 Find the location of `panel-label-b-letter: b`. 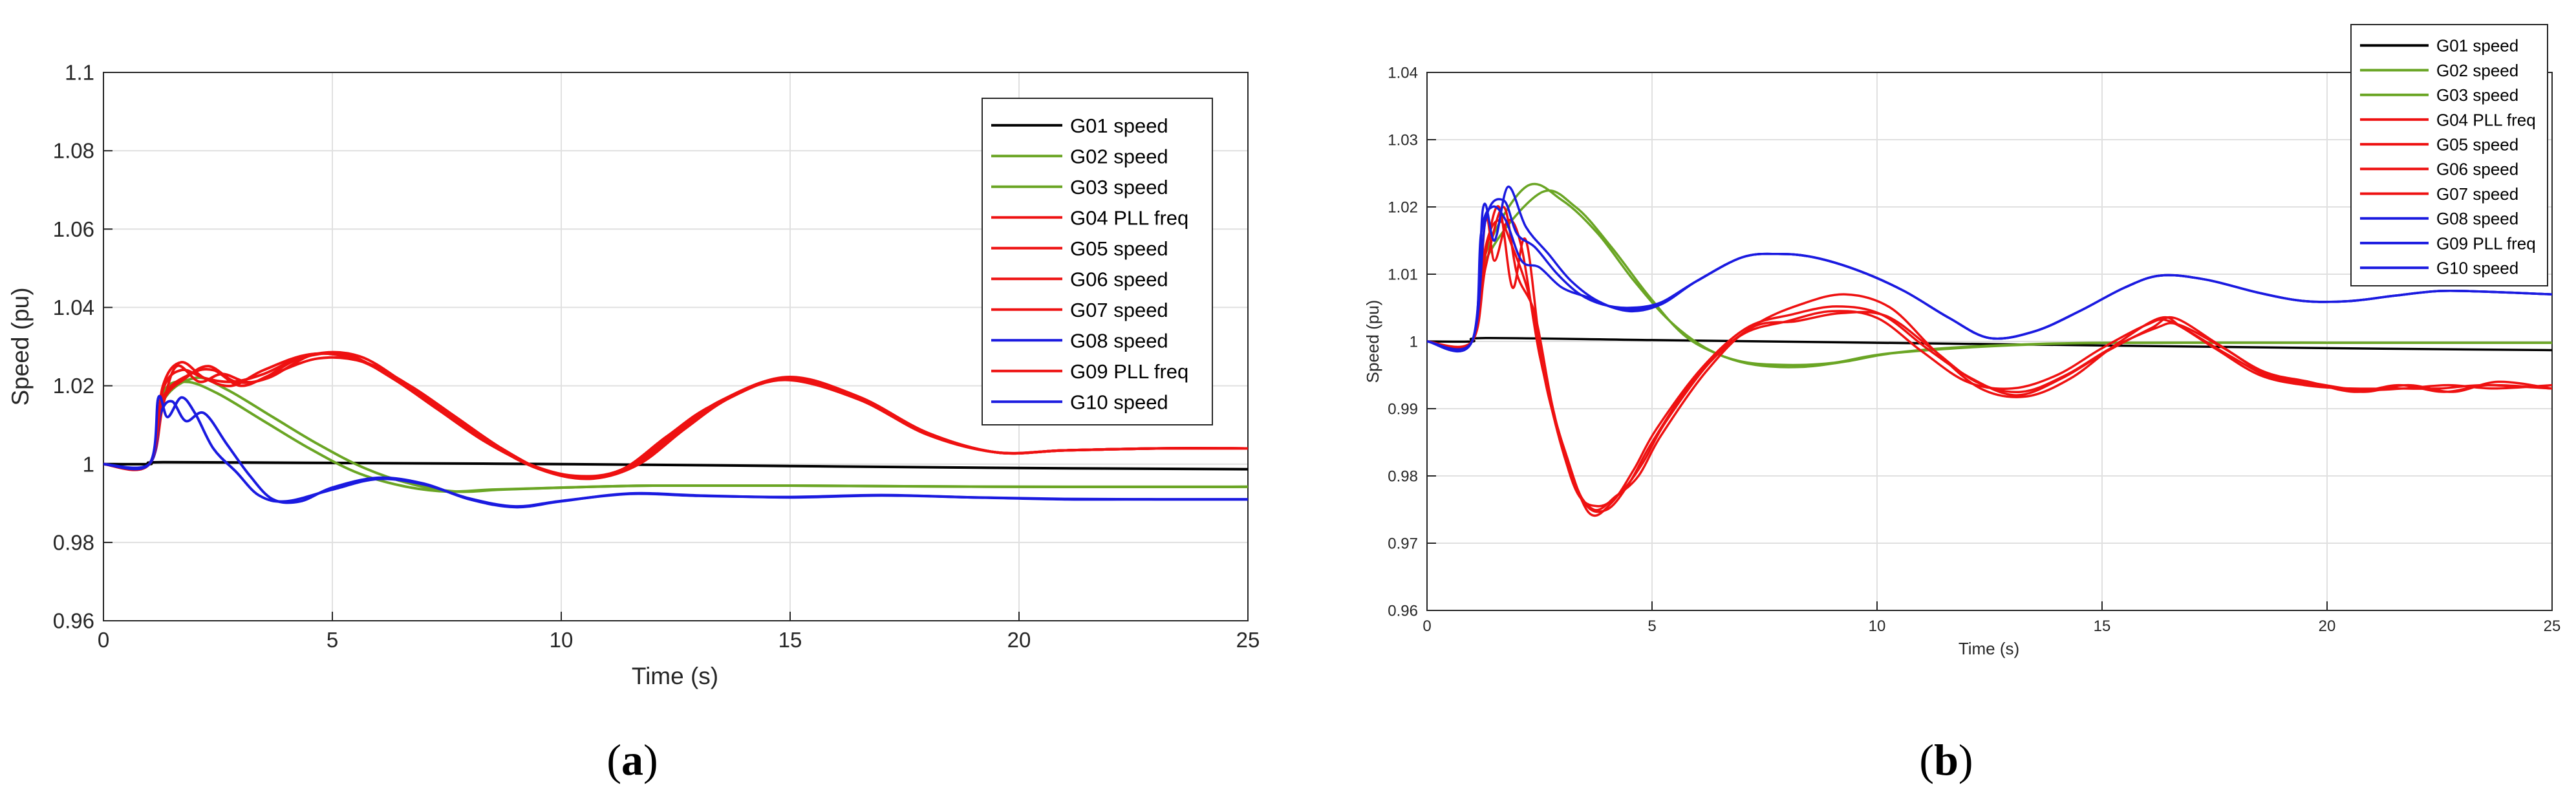

panel-label-b-letter: b is located at coordinates (1947, 760).